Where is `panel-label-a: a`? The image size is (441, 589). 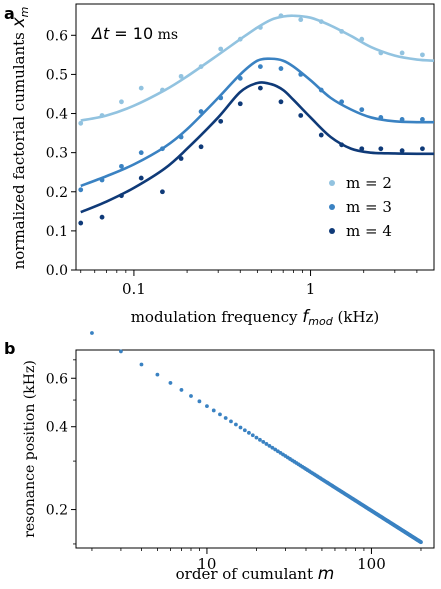 panel-label-a: a is located at coordinates (9, 13).